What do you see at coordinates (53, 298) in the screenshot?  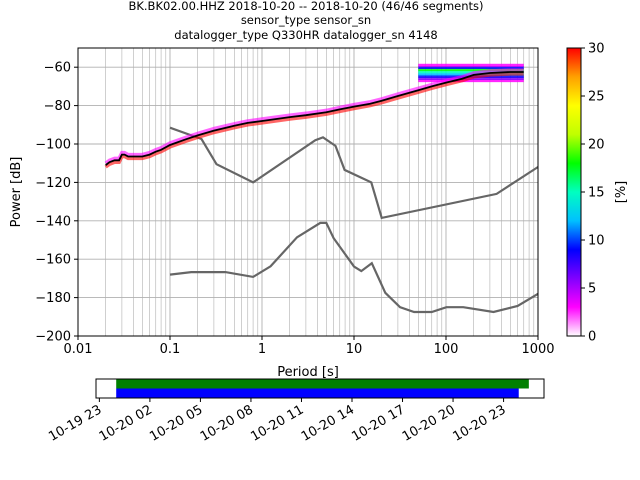 I see `y-tick-label: −180` at bounding box center [53, 298].